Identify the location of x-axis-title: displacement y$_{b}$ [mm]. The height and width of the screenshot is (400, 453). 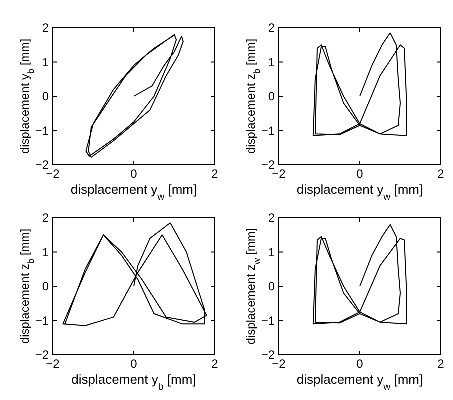
(134, 382).